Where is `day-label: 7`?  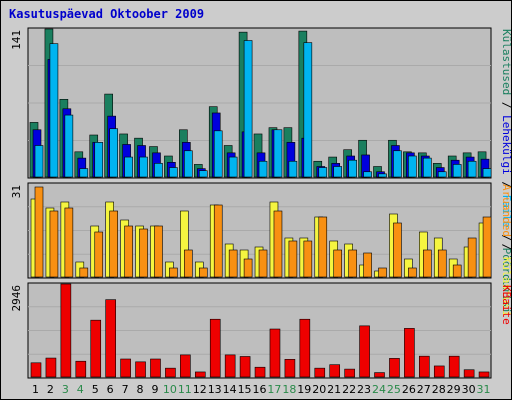
day-label: 7 is located at coordinates (125, 389).